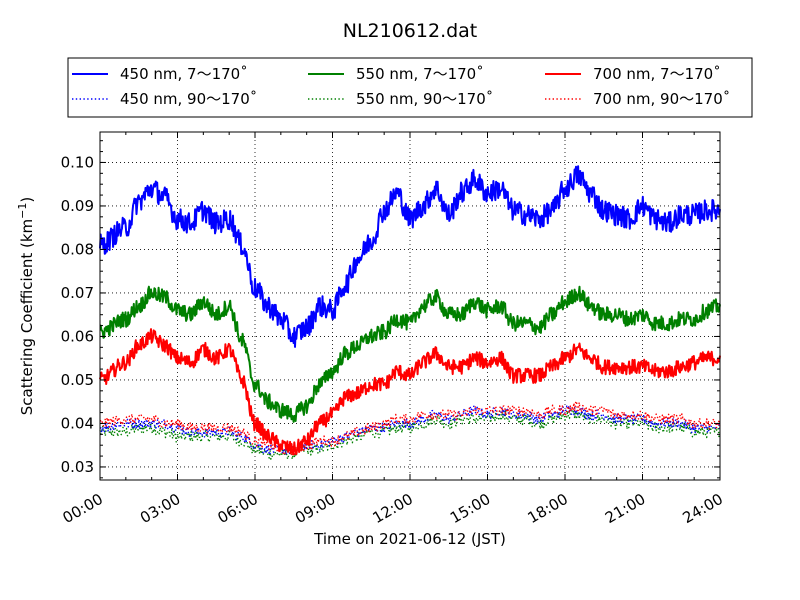 Image resolution: width=800 pixels, height=600 pixels. I want to click on legend-label: 550 nm, 90～170˚, so click(424, 99).